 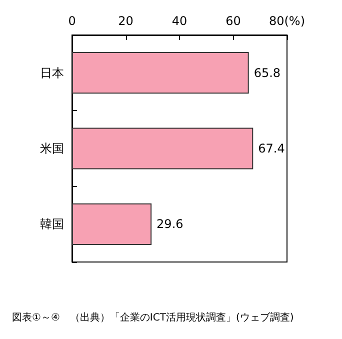 What do you see at coordinates (52, 73) in the screenshot?
I see `y-tick-label: 日本` at bounding box center [52, 73].